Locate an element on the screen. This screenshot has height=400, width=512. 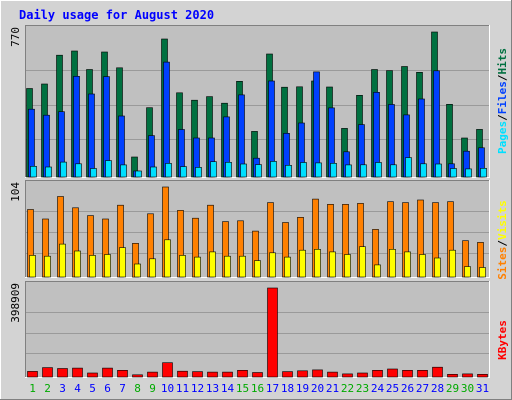
legend-entry-hits: Hits is located at coordinates (502, 61).